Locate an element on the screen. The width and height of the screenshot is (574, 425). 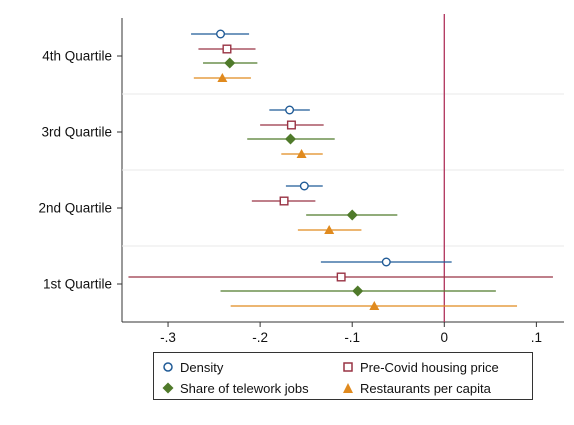
y-tick-label: 2nd Quartile is located at coordinates (75, 208).